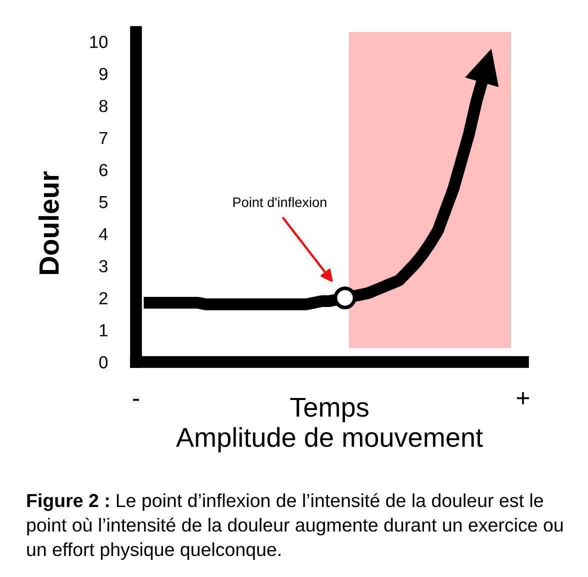  What do you see at coordinates (103, 170) in the screenshot?
I see `y-tick-label: 6` at bounding box center [103, 170].